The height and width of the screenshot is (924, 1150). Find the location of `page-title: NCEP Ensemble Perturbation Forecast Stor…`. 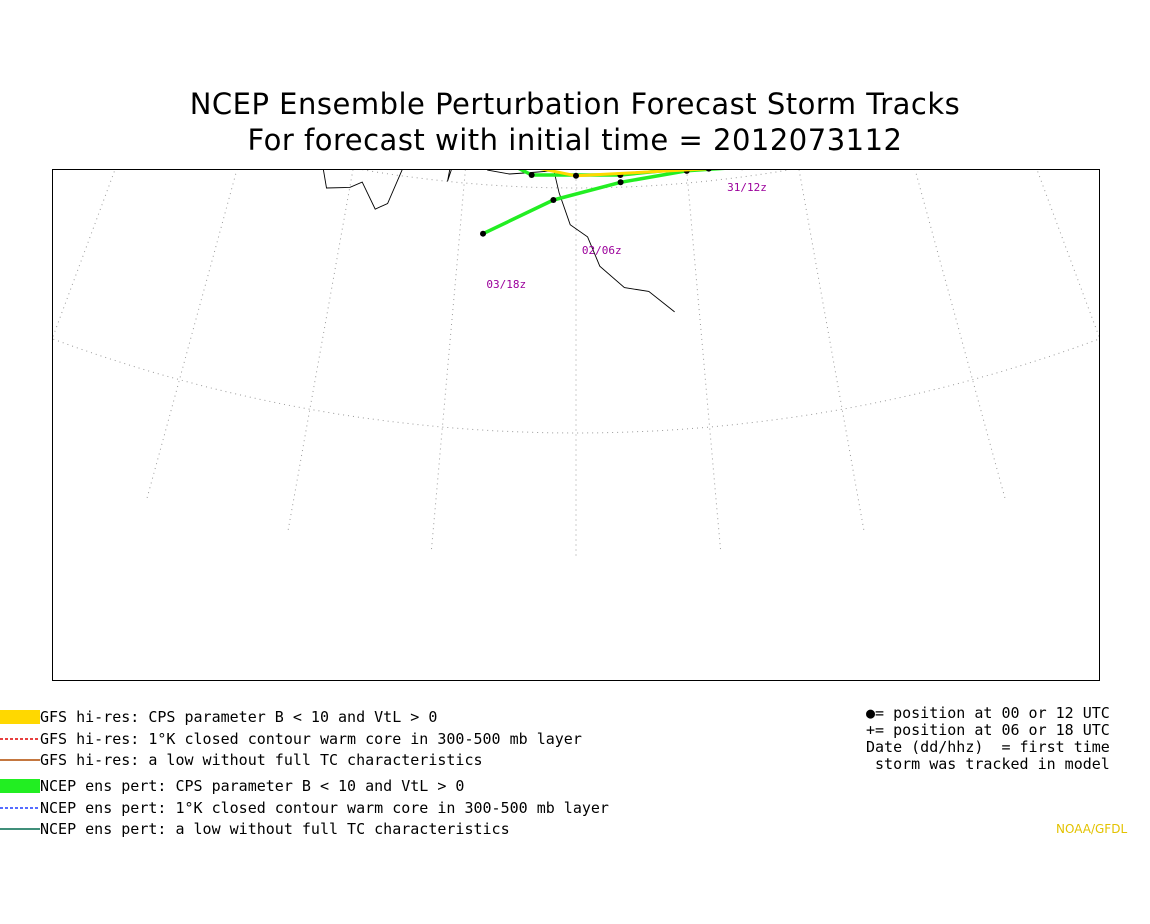

page-title: NCEP Ensemble Perturbation Forecast Stor… is located at coordinates (575, 104).